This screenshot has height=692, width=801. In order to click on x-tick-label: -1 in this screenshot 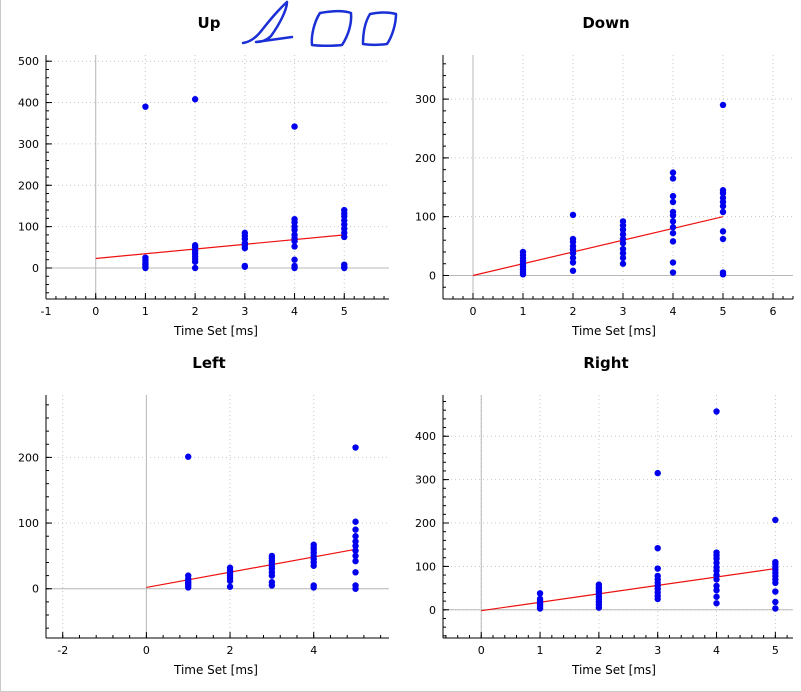, I will do `click(46, 311)`.